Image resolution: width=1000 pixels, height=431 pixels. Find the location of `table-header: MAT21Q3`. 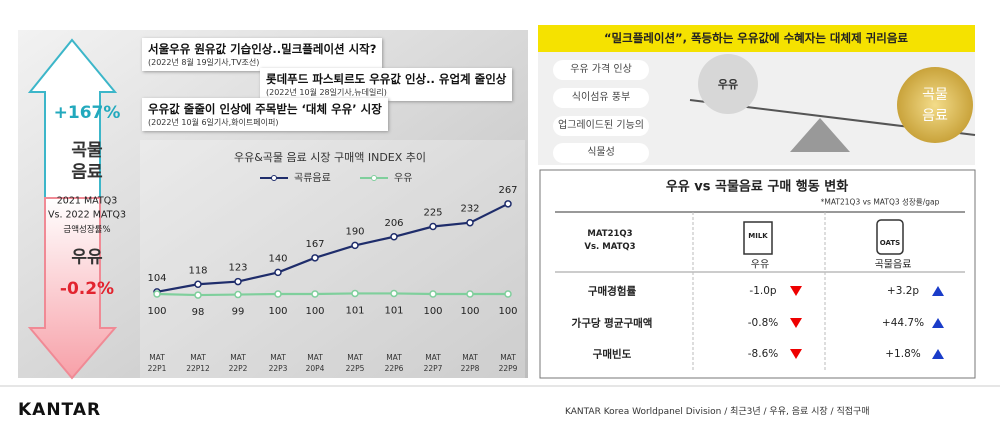

table-header: MAT21Q3 is located at coordinates (610, 234).